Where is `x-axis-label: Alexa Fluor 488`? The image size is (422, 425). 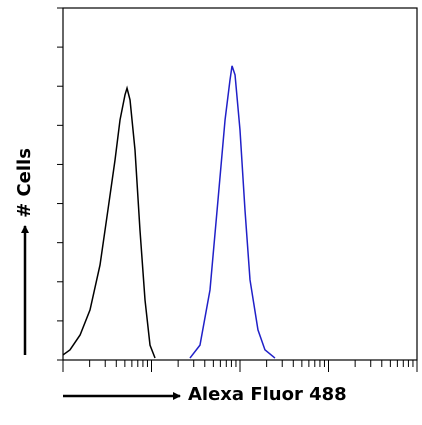 x-axis-label: Alexa Fluor 488 is located at coordinates (267, 394).